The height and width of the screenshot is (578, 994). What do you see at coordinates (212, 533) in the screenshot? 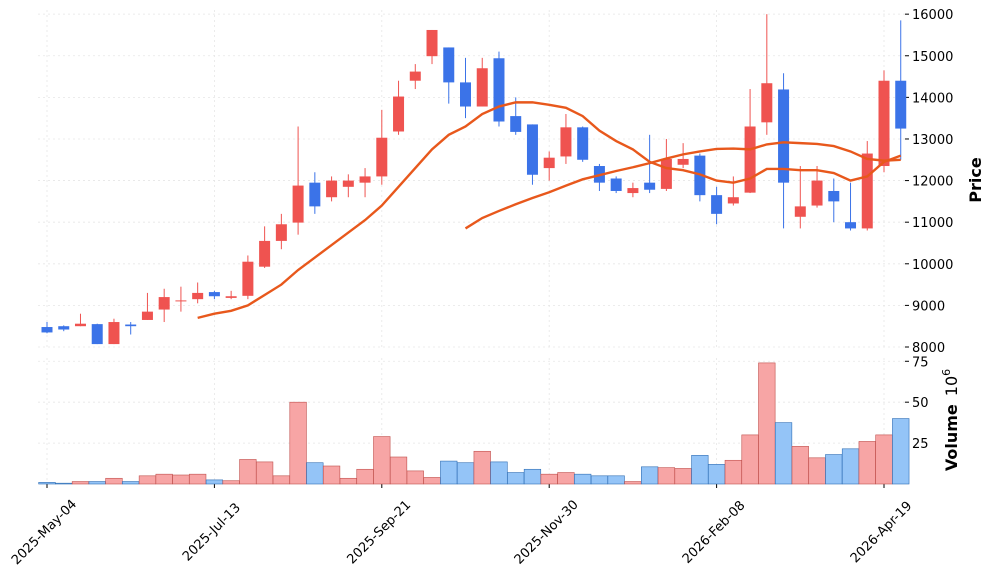
I see `x-tick-label: 2025-Jul-13` at bounding box center [212, 533].